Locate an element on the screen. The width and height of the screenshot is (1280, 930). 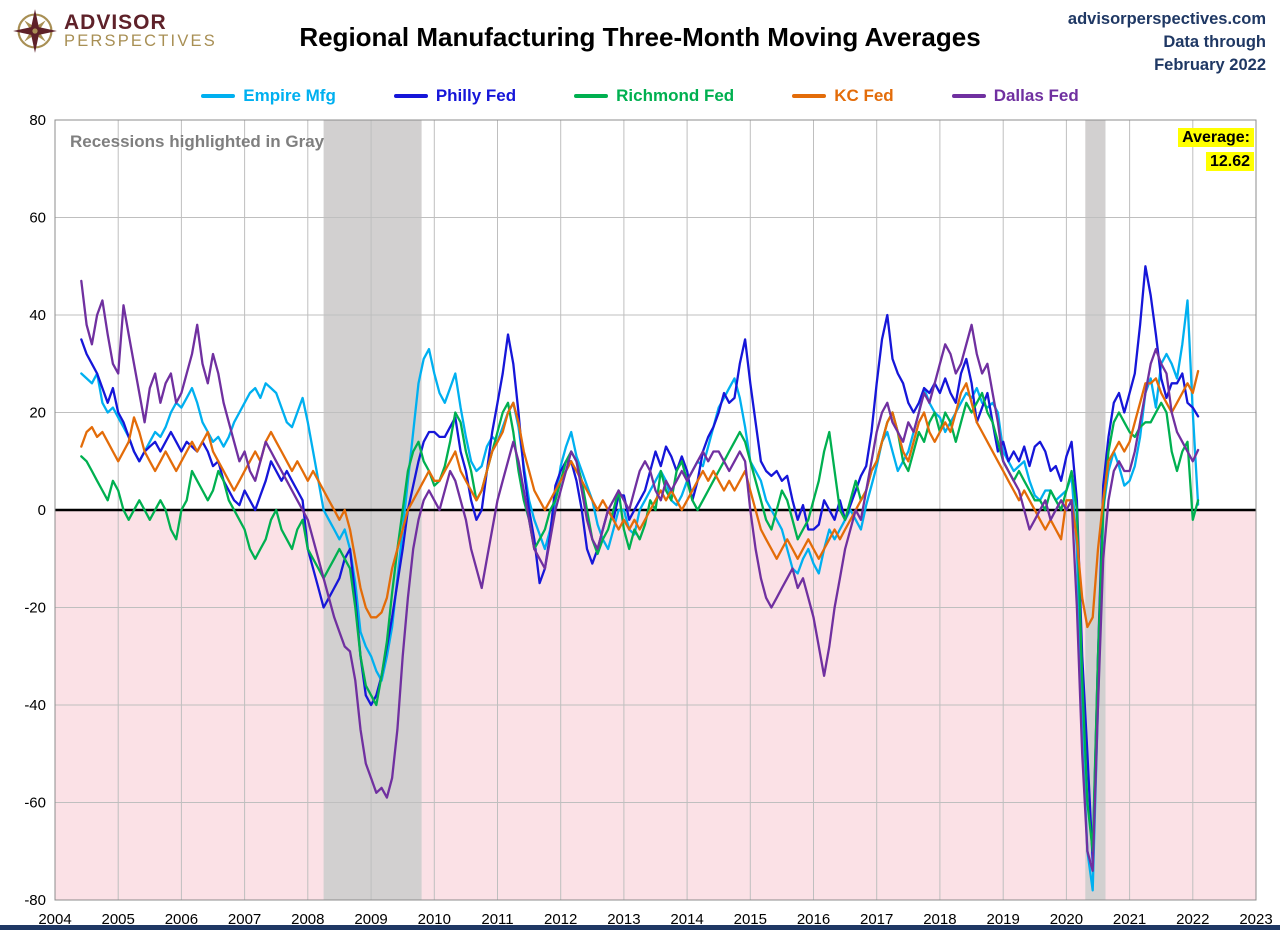
legend-item-empire: Empire Mfg is located at coordinates (268, 96).